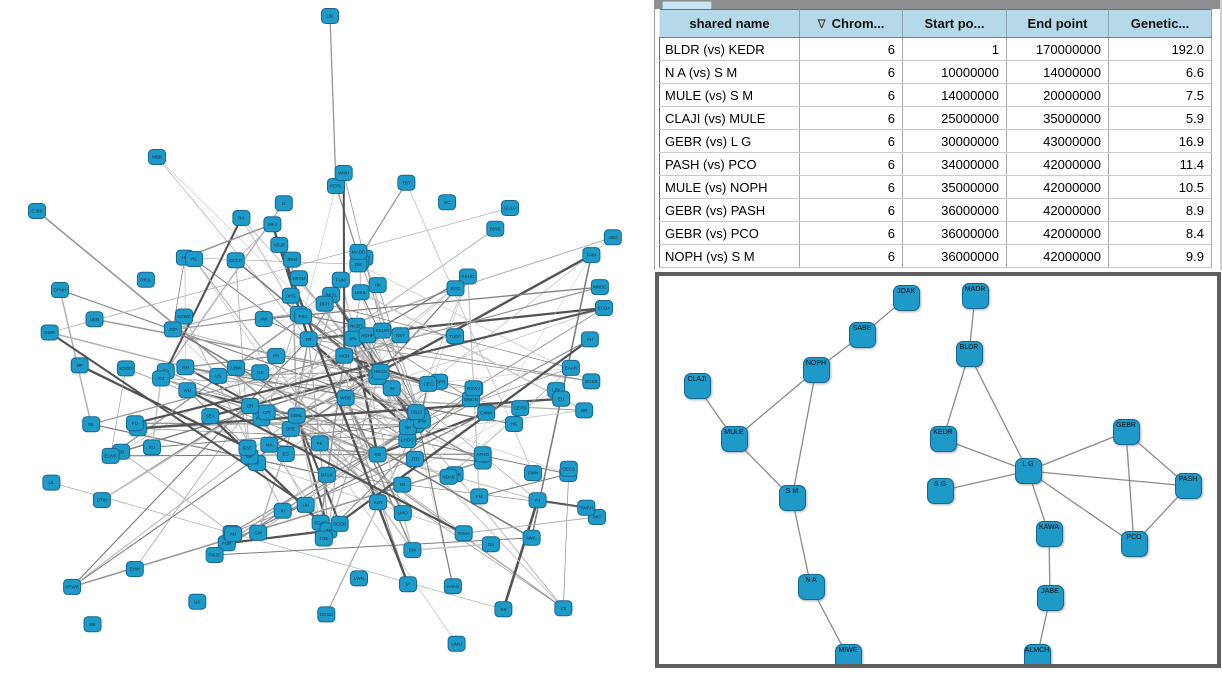 The height and width of the screenshot is (674, 1222). What do you see at coordinates (697, 386) in the screenshot?
I see `graph-node-claji: CLAJI` at bounding box center [697, 386].